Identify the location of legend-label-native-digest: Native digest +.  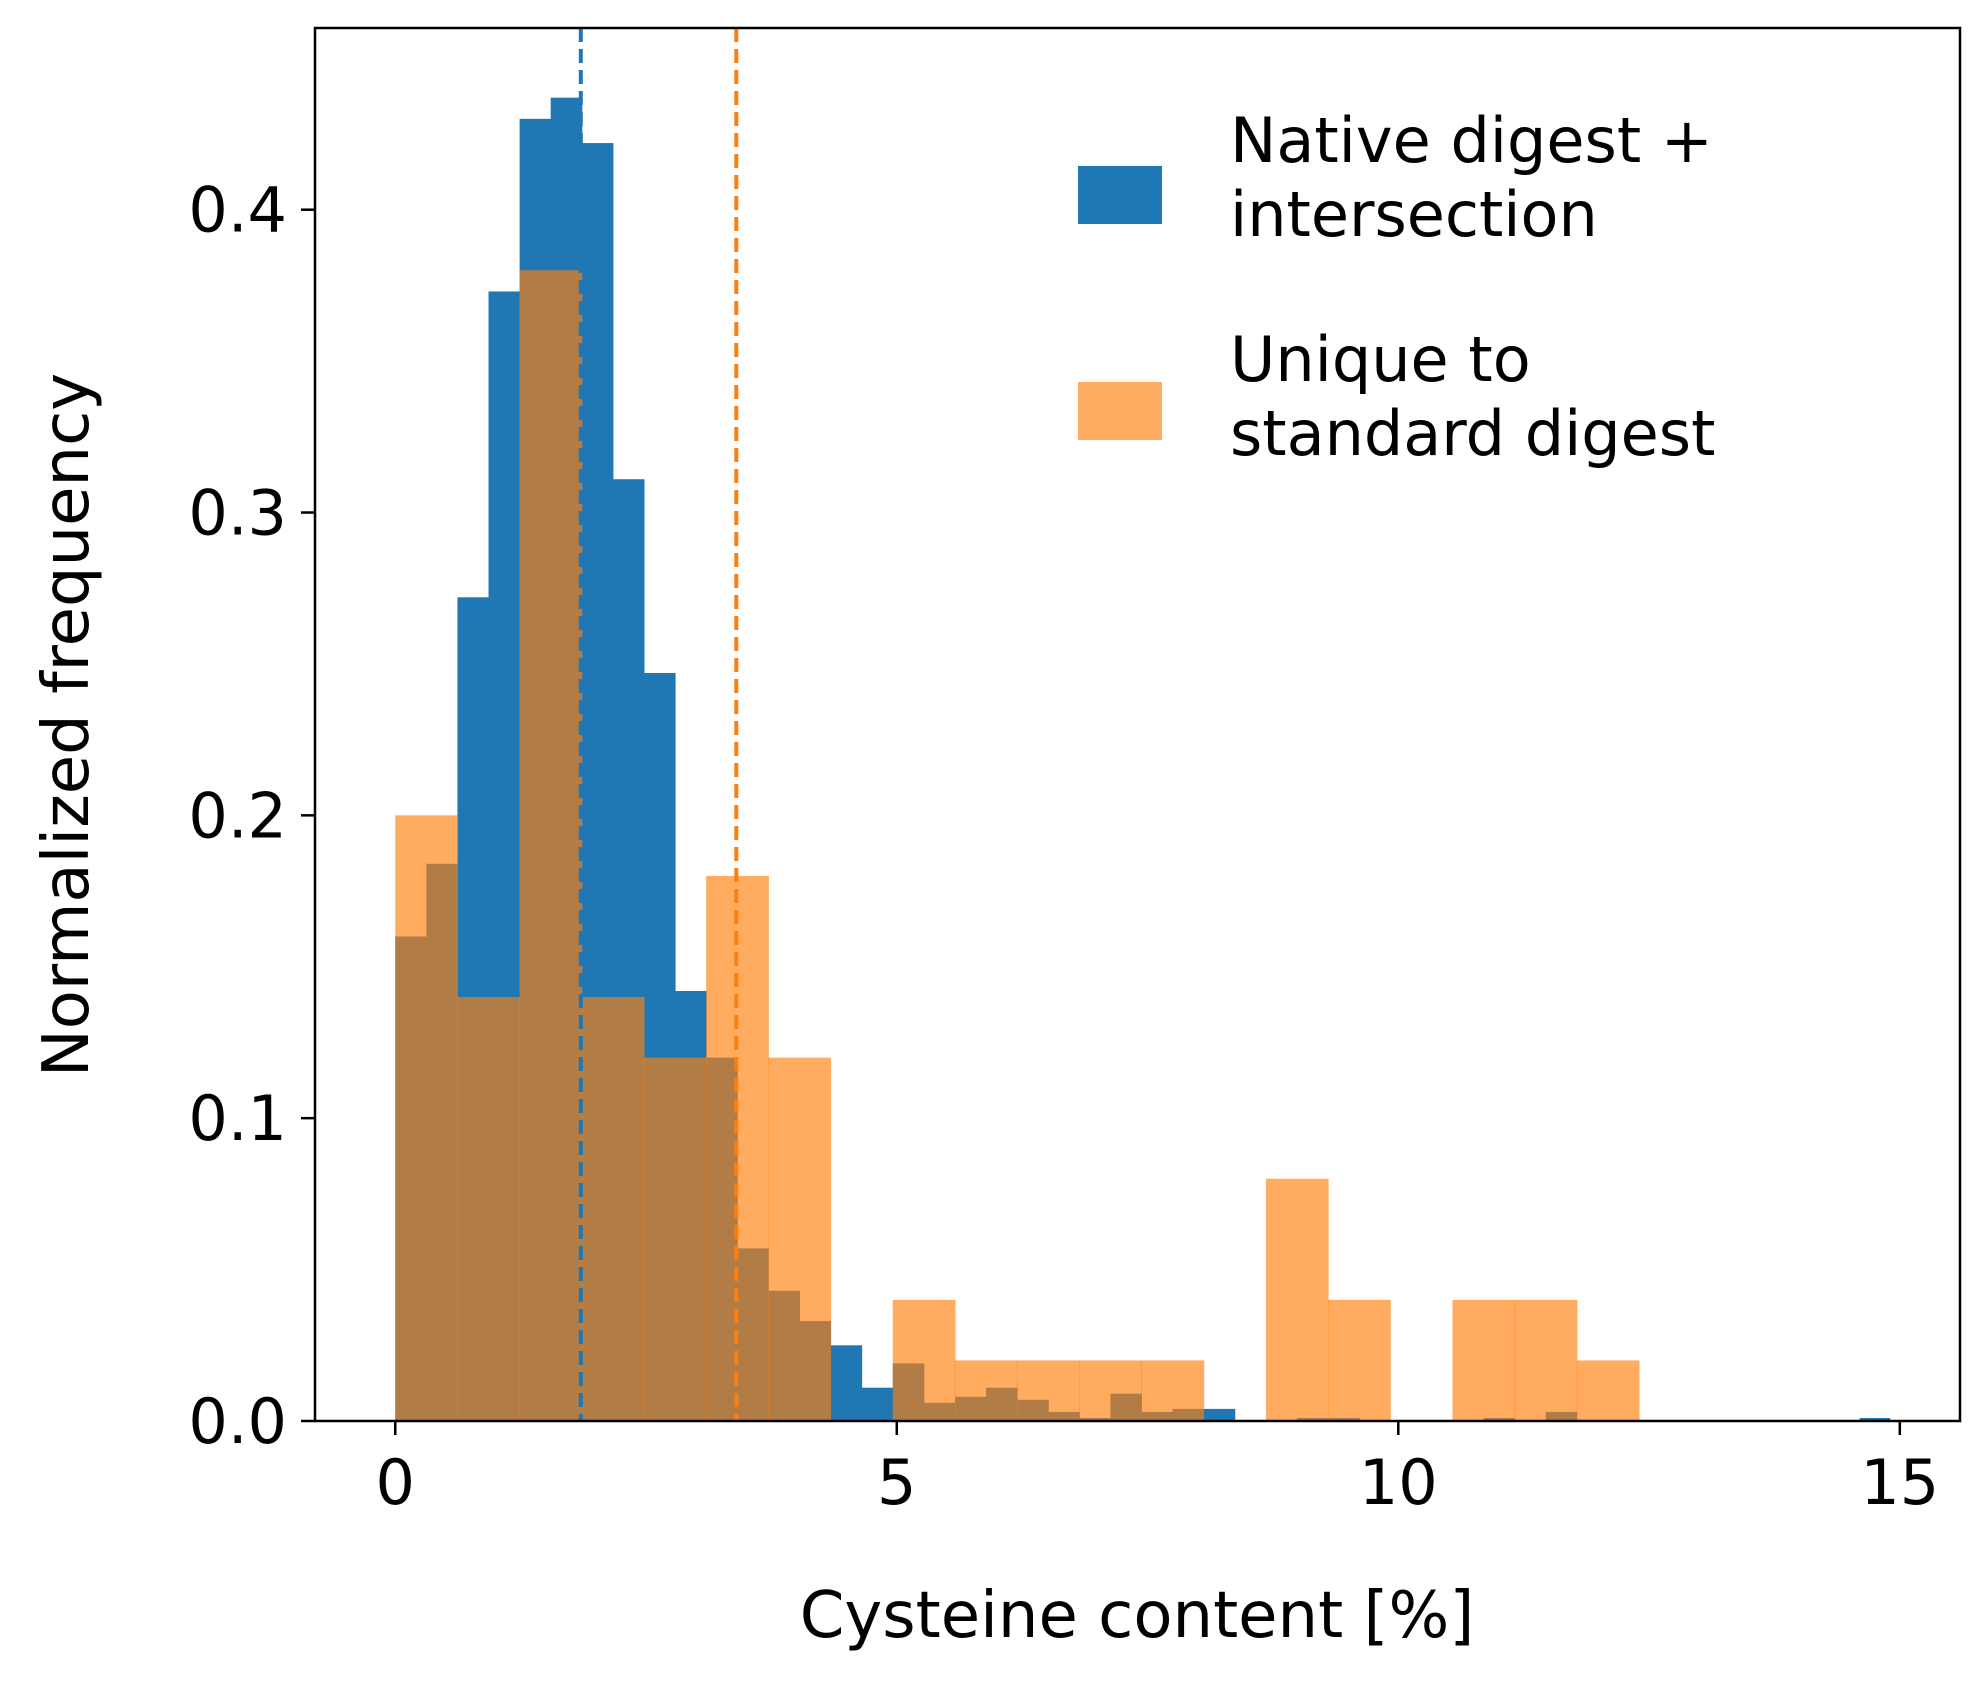
(1471, 140).